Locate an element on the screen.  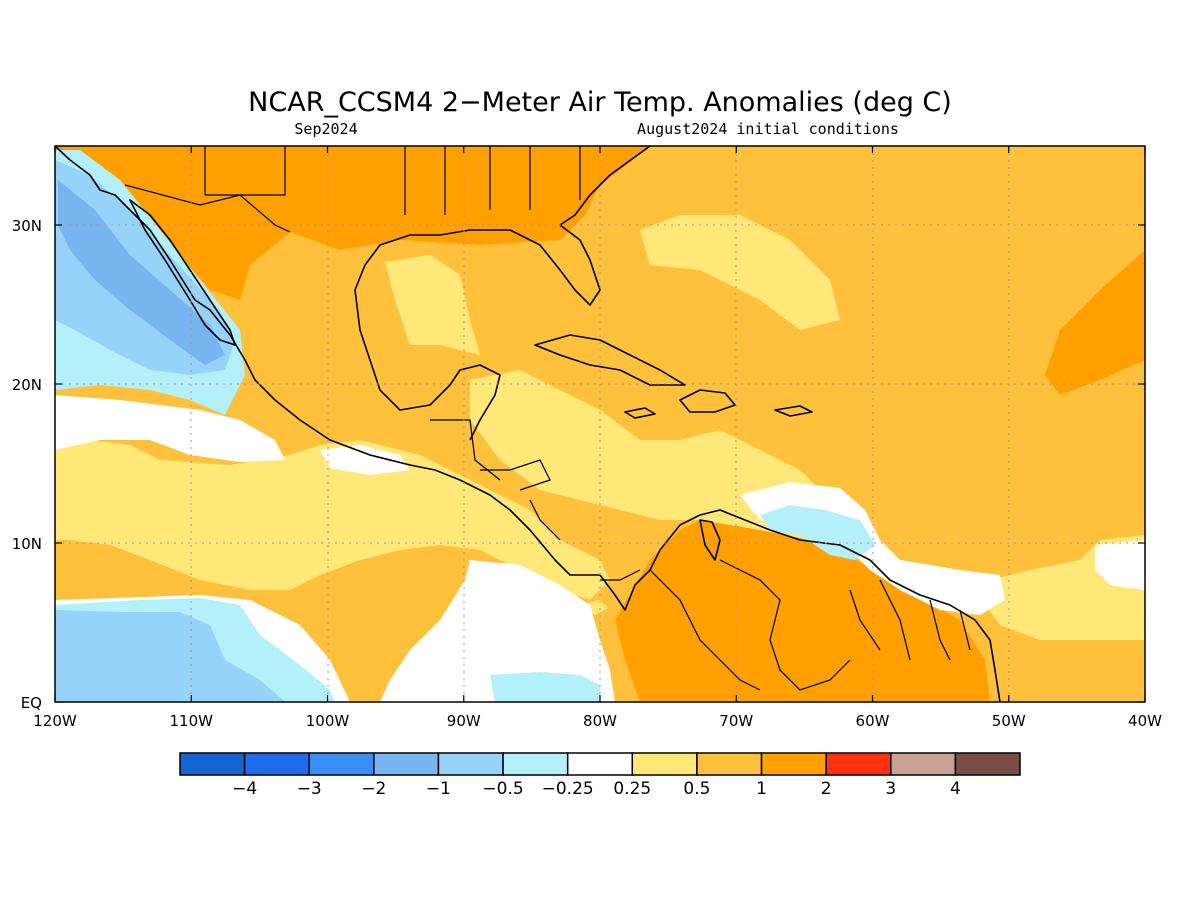
lon-tick-label: 120W is located at coordinates (55, 721).